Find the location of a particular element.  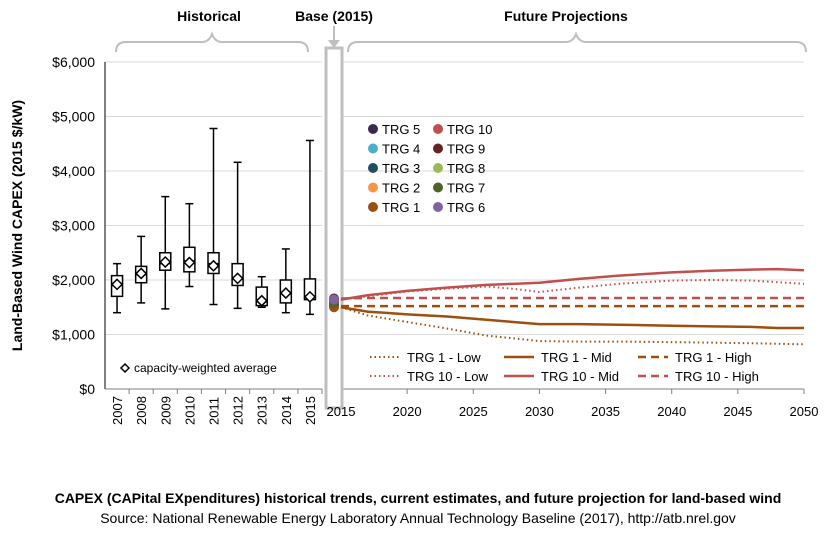

legend-label: TRG 2 is located at coordinates (401, 188).